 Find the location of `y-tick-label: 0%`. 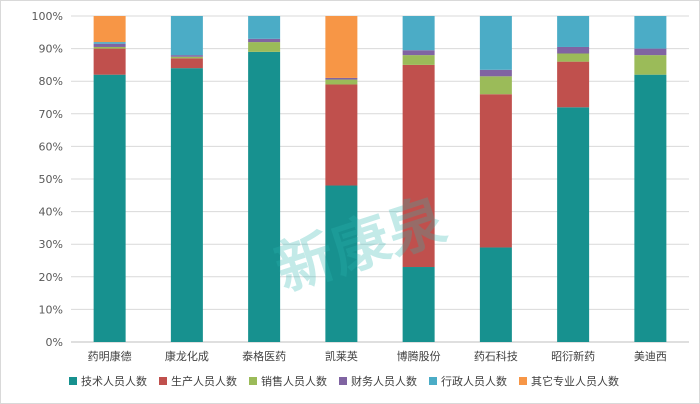

y-tick-label: 0% is located at coordinates (54, 342).